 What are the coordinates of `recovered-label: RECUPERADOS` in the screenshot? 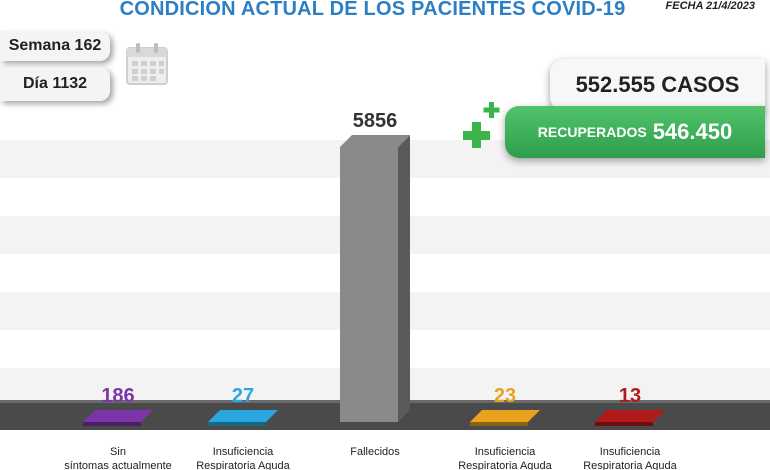 It's located at (592, 132).